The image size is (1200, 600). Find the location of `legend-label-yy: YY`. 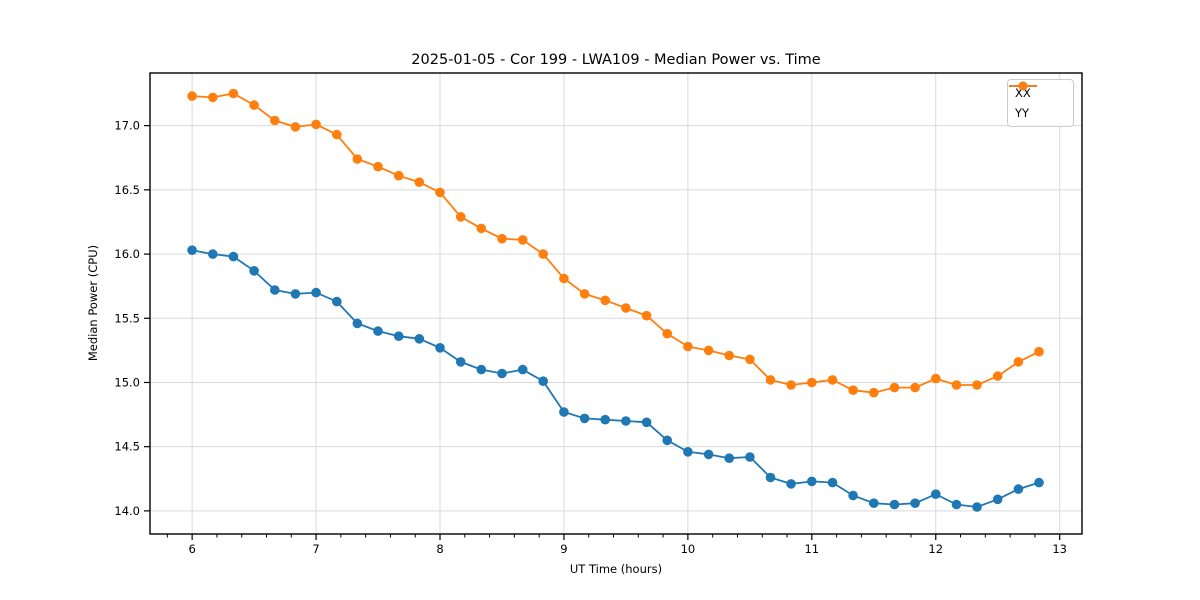

legend-label-yy: YY is located at coordinates (1022, 113).